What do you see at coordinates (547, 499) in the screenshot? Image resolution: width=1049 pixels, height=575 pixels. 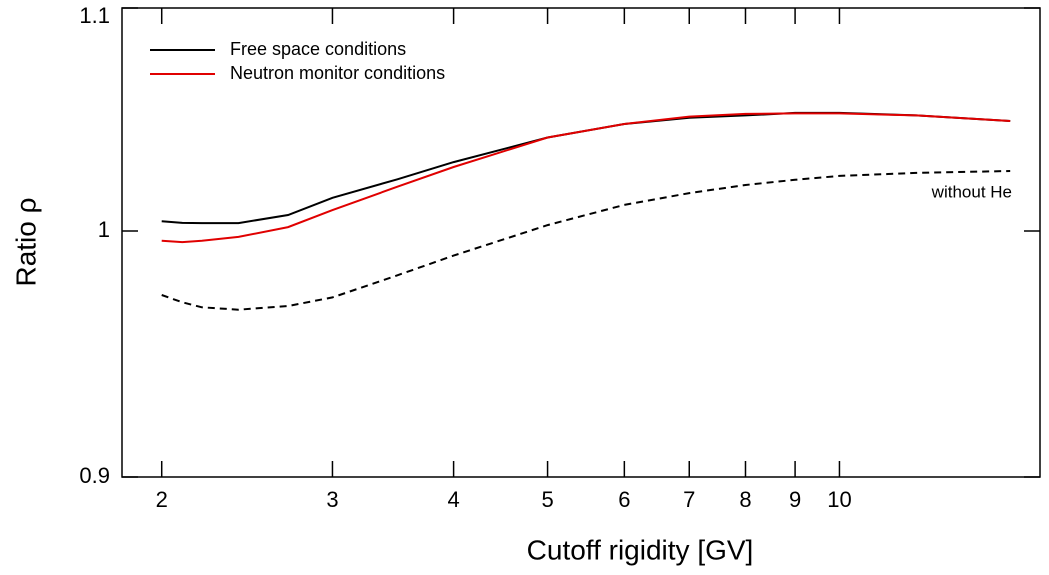 I see `x-tick-label: 5` at bounding box center [547, 499].